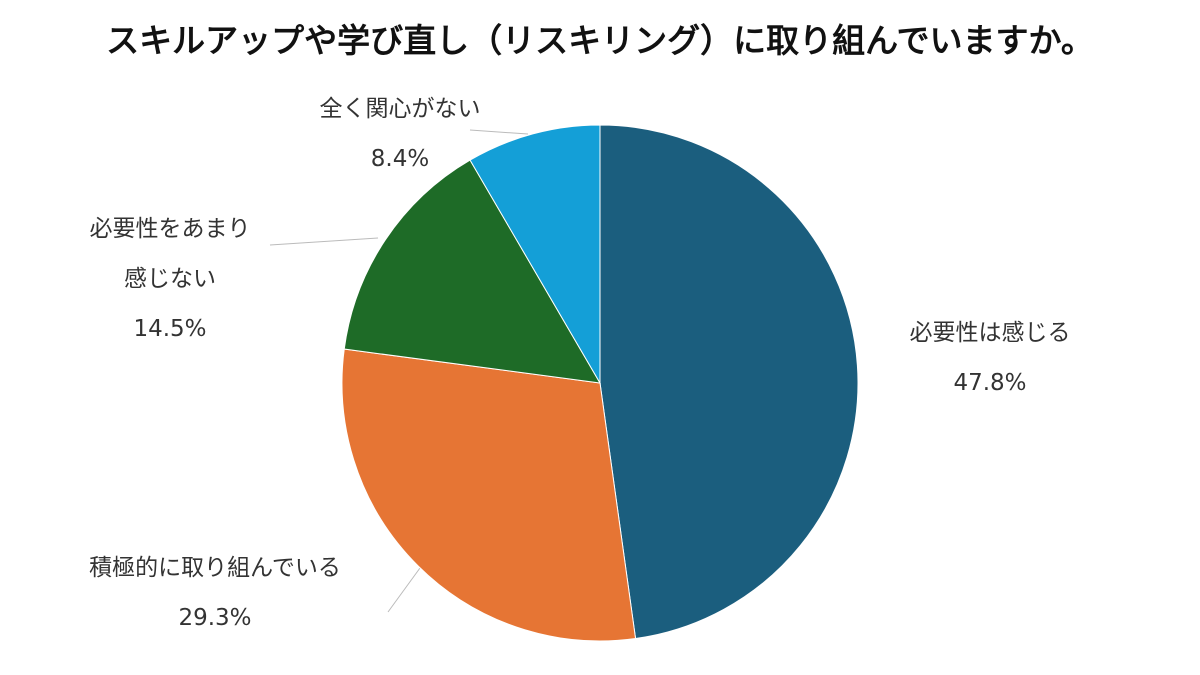 The width and height of the screenshot is (1200, 675). Describe the element at coordinates (215, 593) in the screenshot. I see `slice-label: 積極的に取り組んでいる 29.3%` at that location.